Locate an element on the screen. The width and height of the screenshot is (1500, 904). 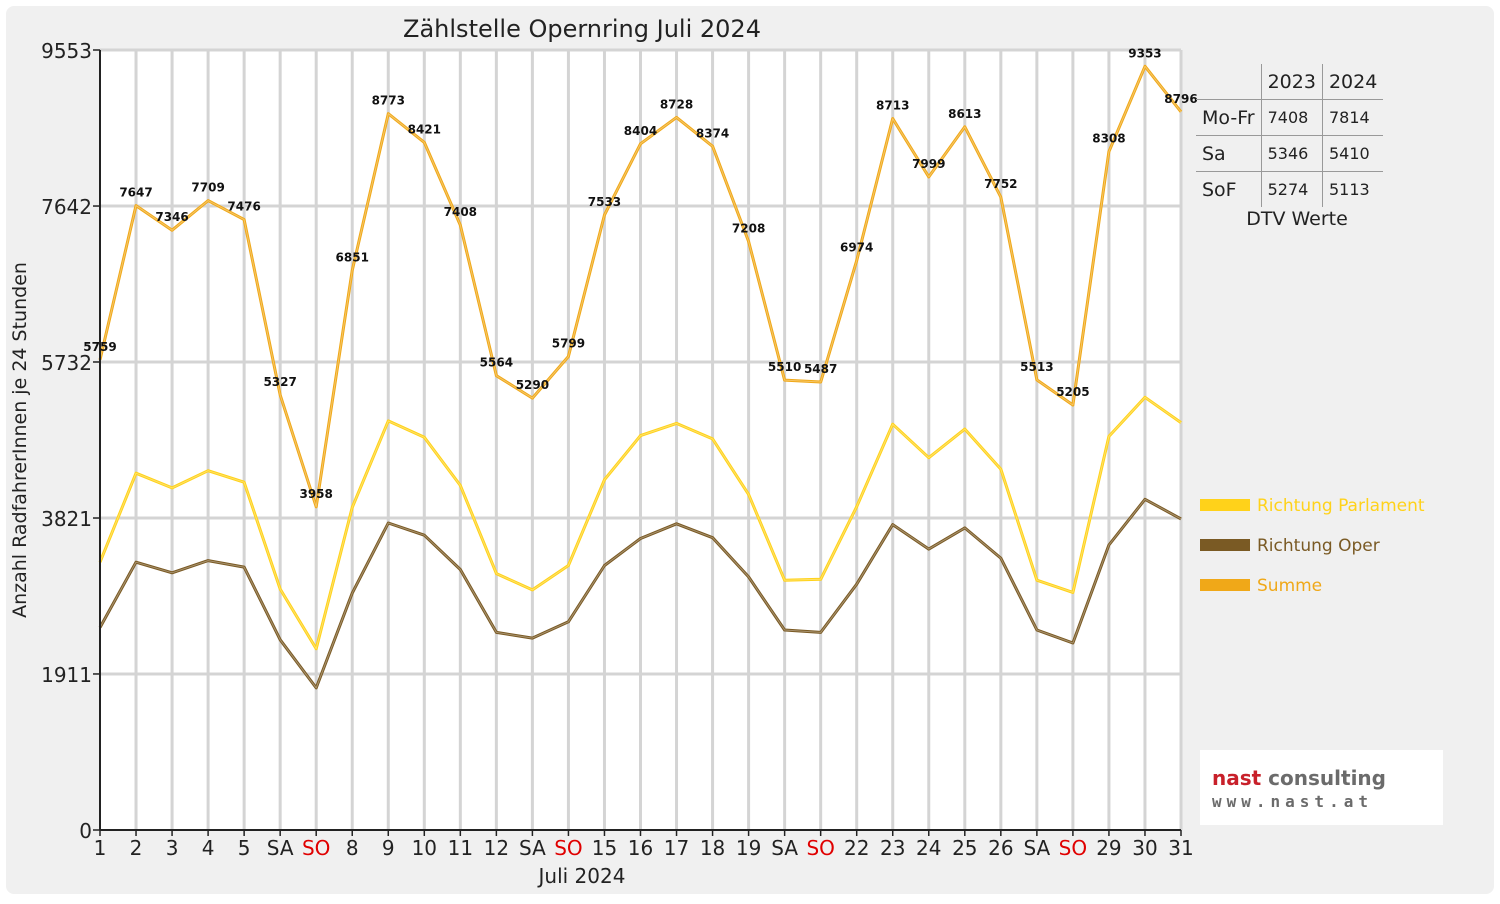
data-label: 5290 is located at coordinates (532, 385).